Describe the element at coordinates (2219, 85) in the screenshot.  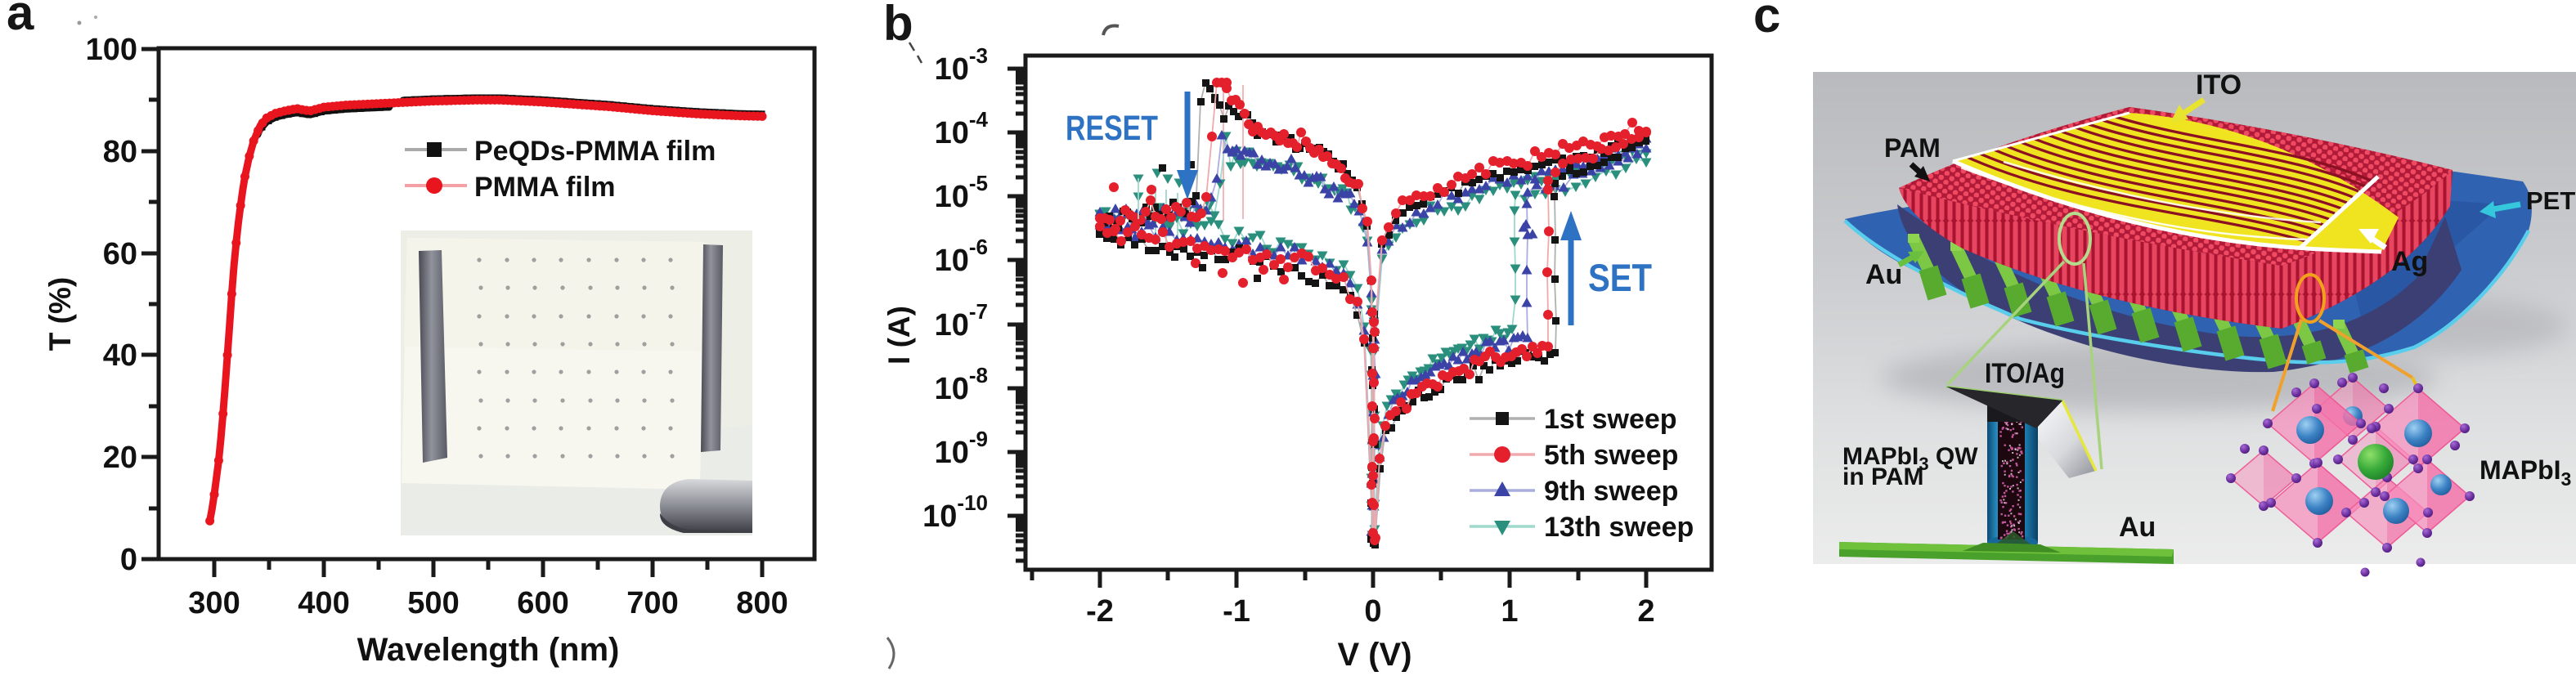
I see `svg-text: ITO` at that location.